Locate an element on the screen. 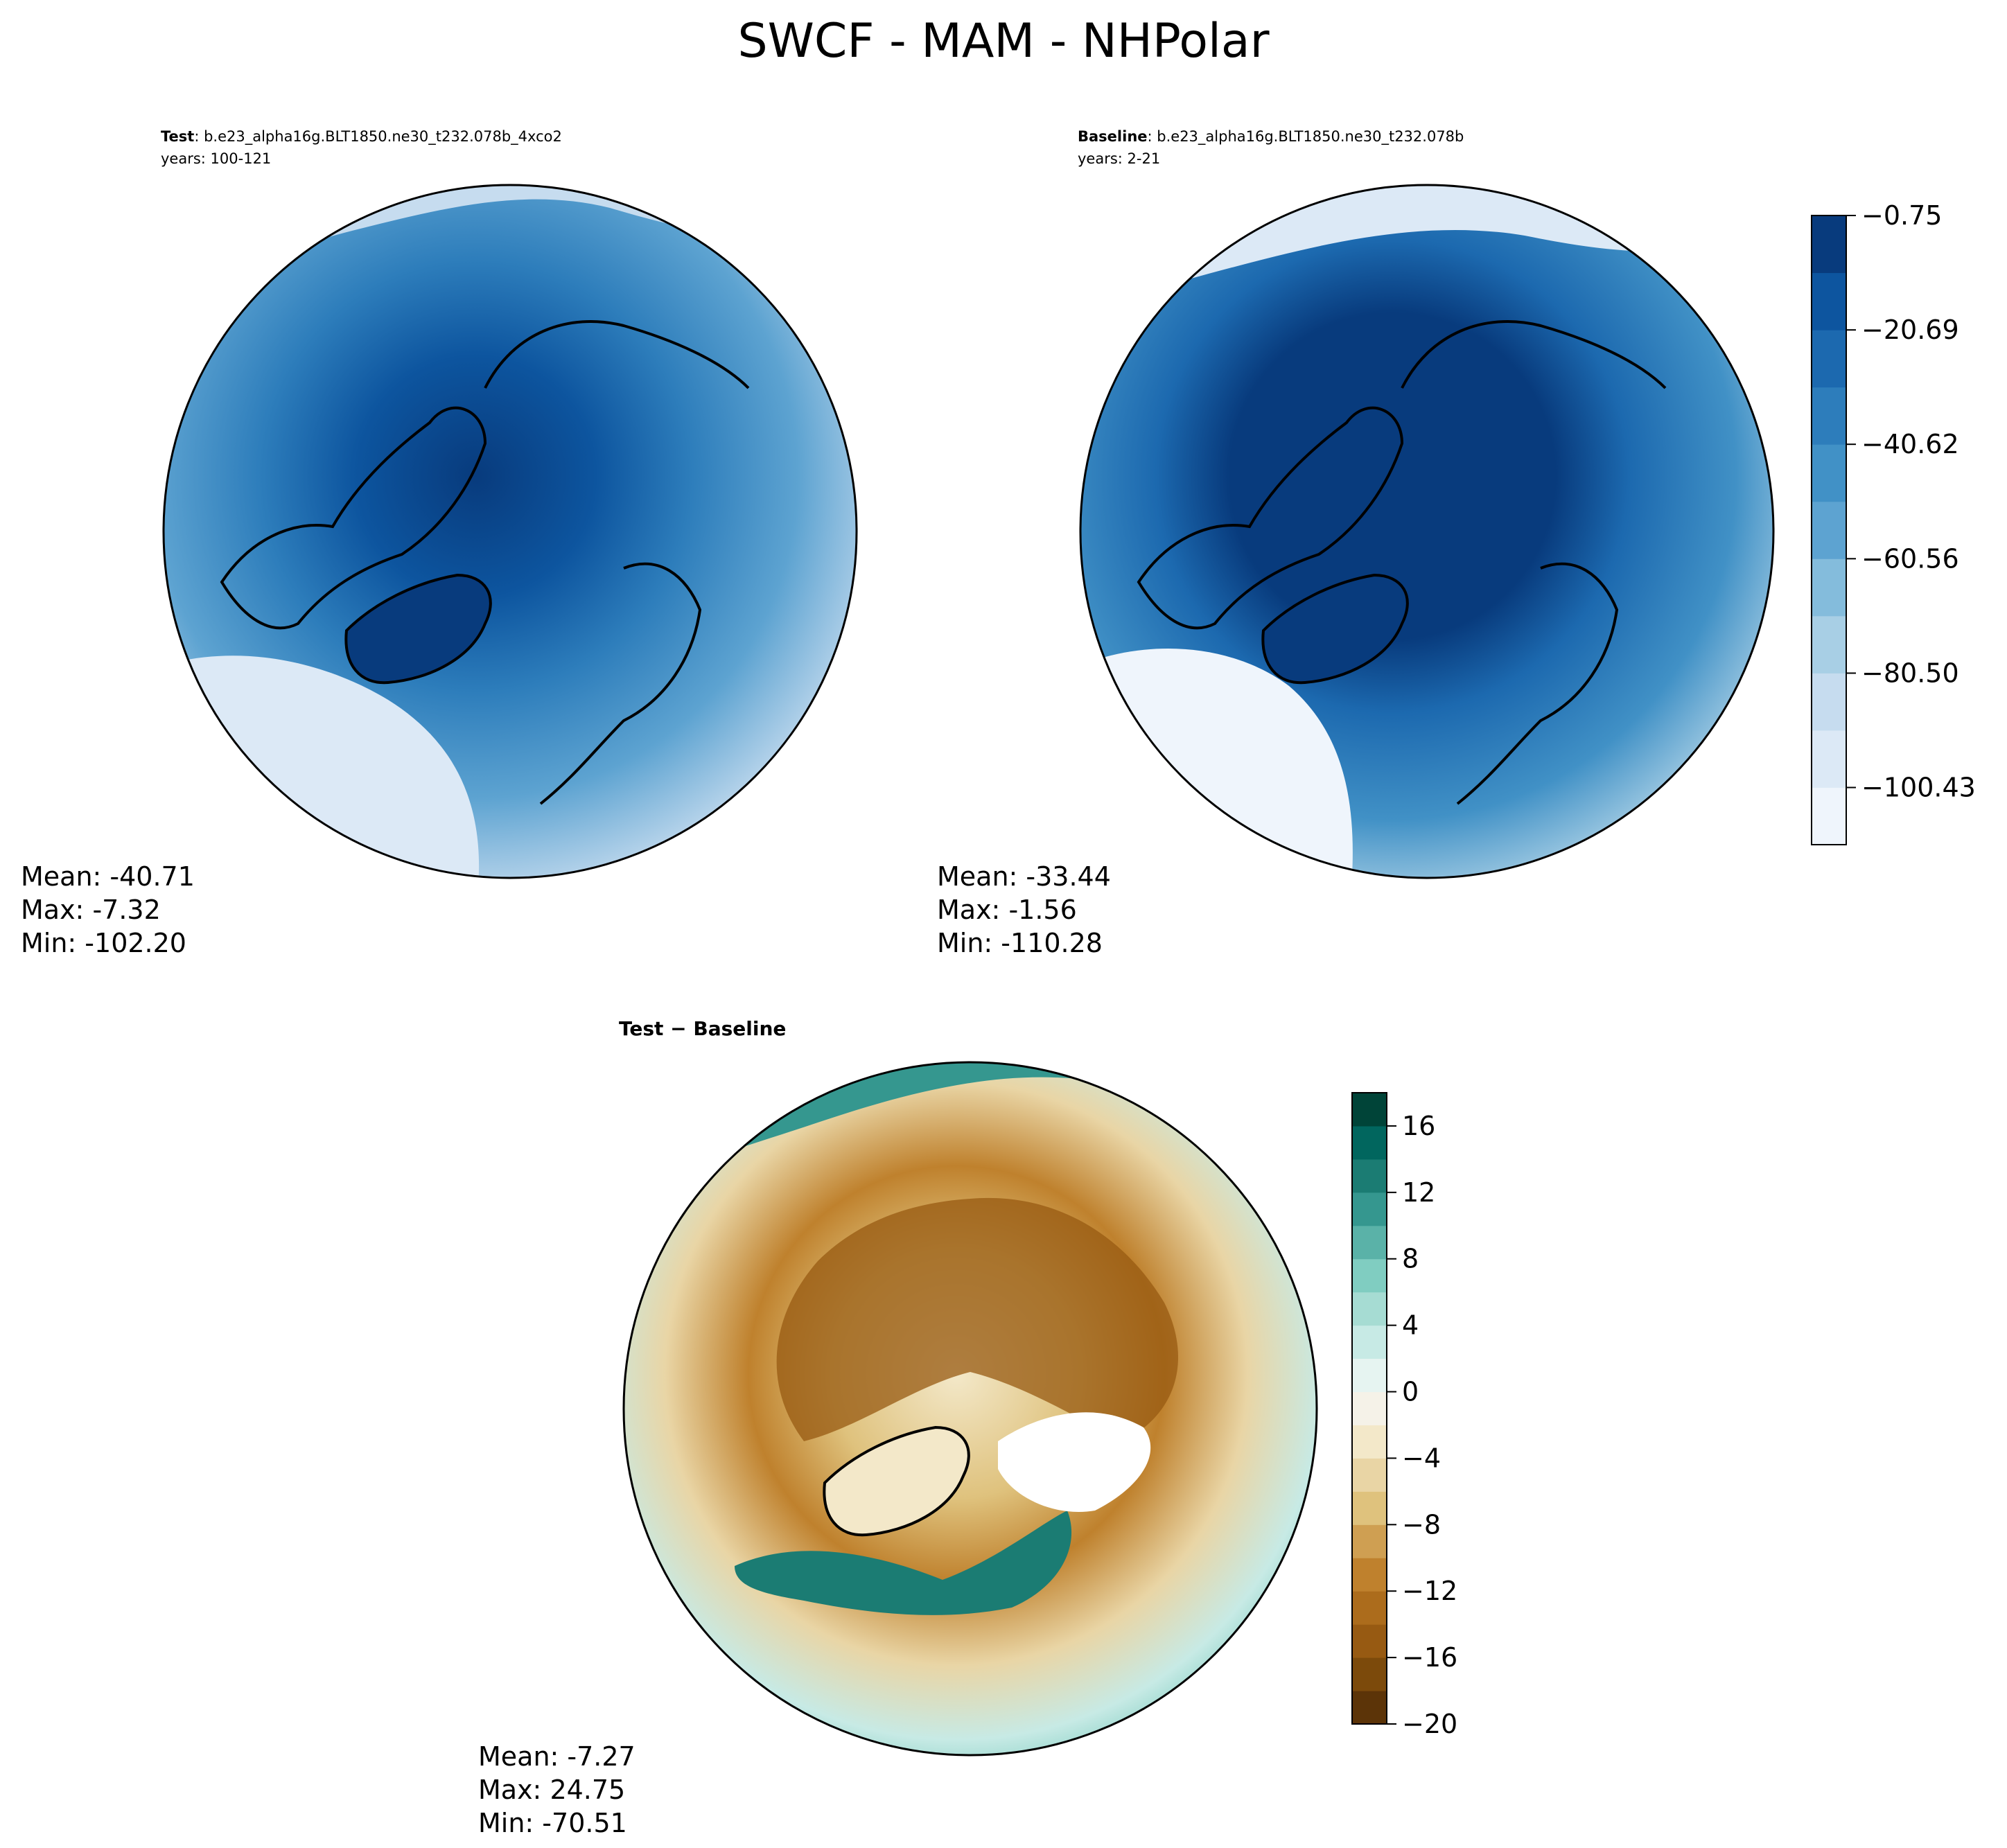  panel-diff: Test − Baseline is located at coordinates (968, 1387).